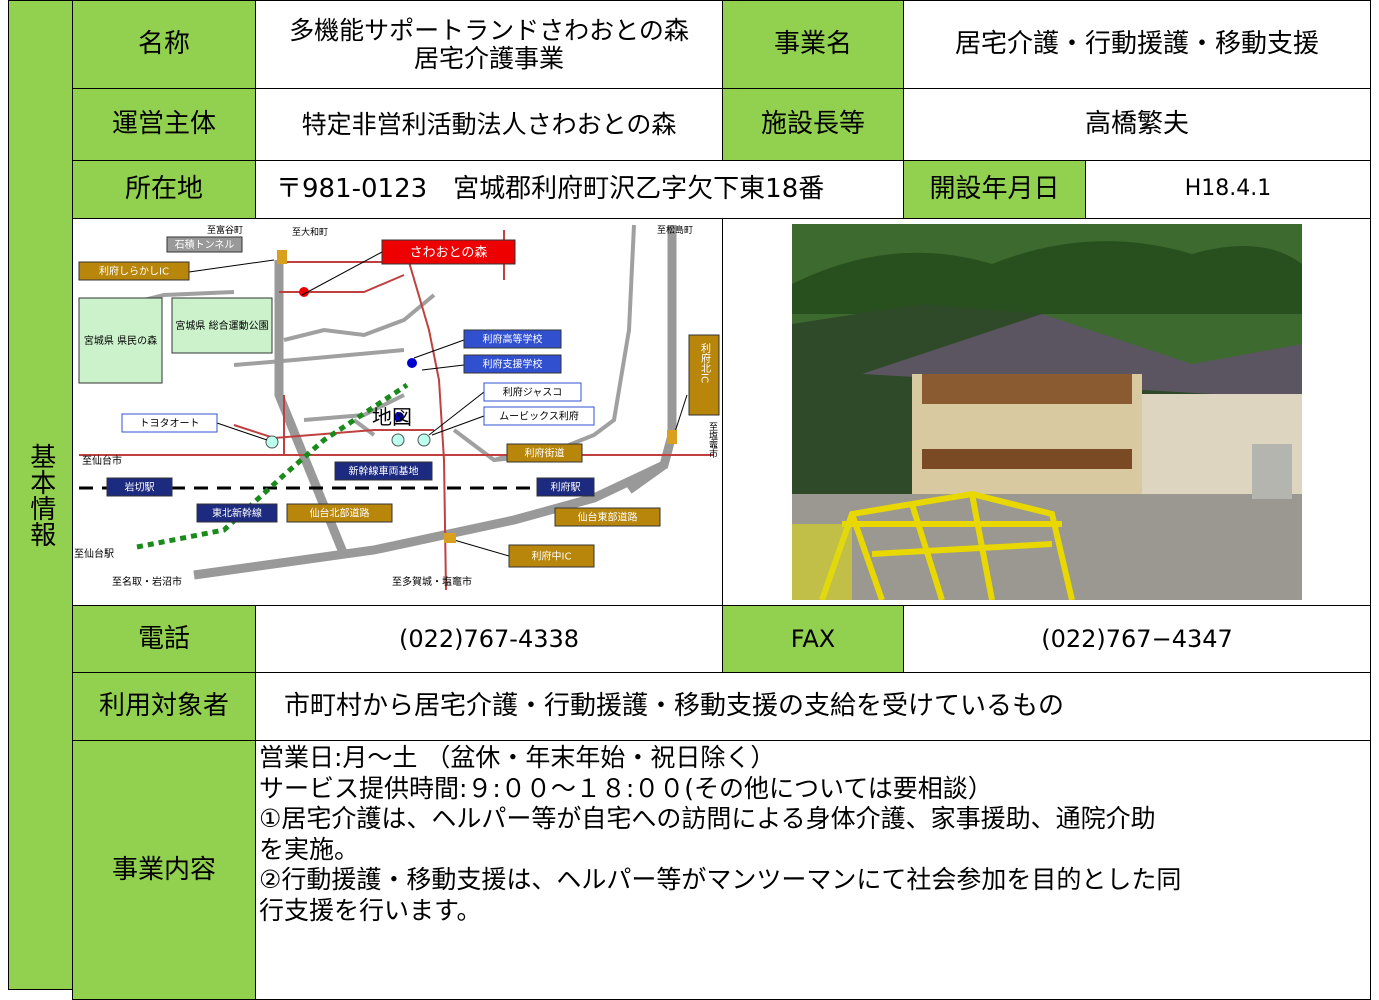 The image size is (1379, 1000). I want to click on label-cell: FAX, so click(813, 639).